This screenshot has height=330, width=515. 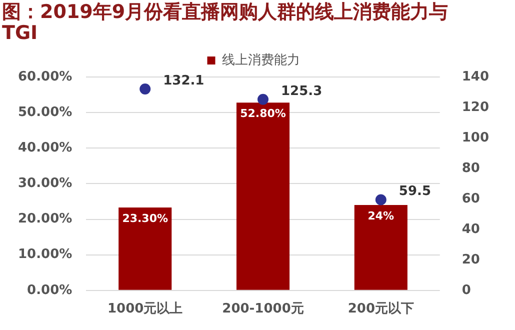 What do you see at coordinates (471, 260) in the screenshot?
I see `y2-tick-label: 20` at bounding box center [471, 260].